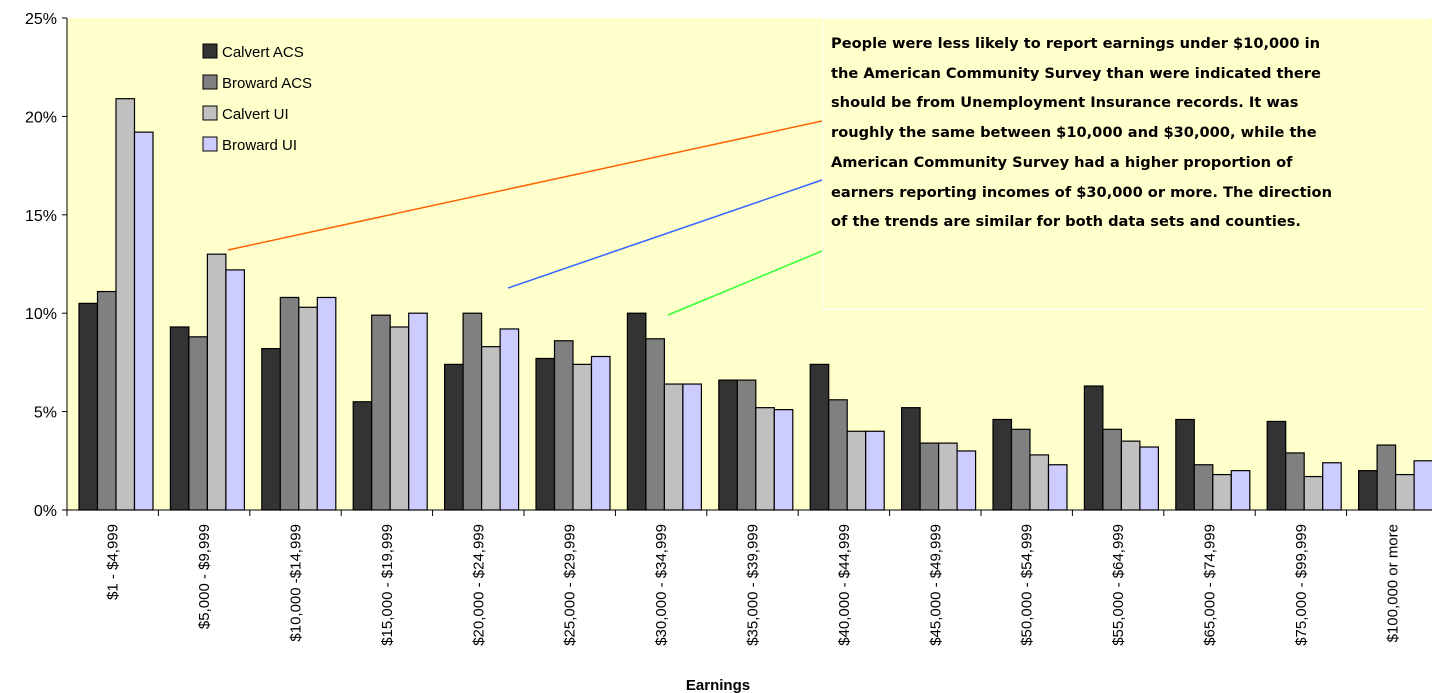 This screenshot has height=693, width=1432. What do you see at coordinates (259, 145) in the screenshot?
I see `legend-label: Broward UI` at bounding box center [259, 145].